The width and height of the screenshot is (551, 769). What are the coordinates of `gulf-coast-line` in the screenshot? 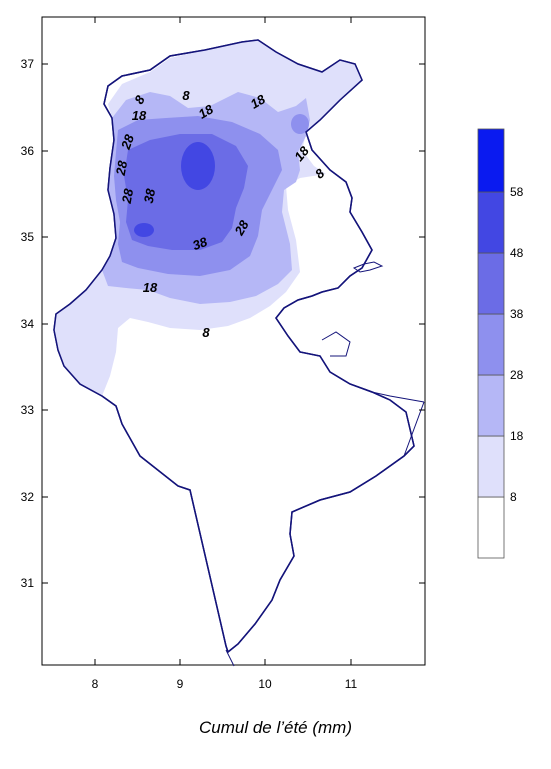 It's located at (398, 397).